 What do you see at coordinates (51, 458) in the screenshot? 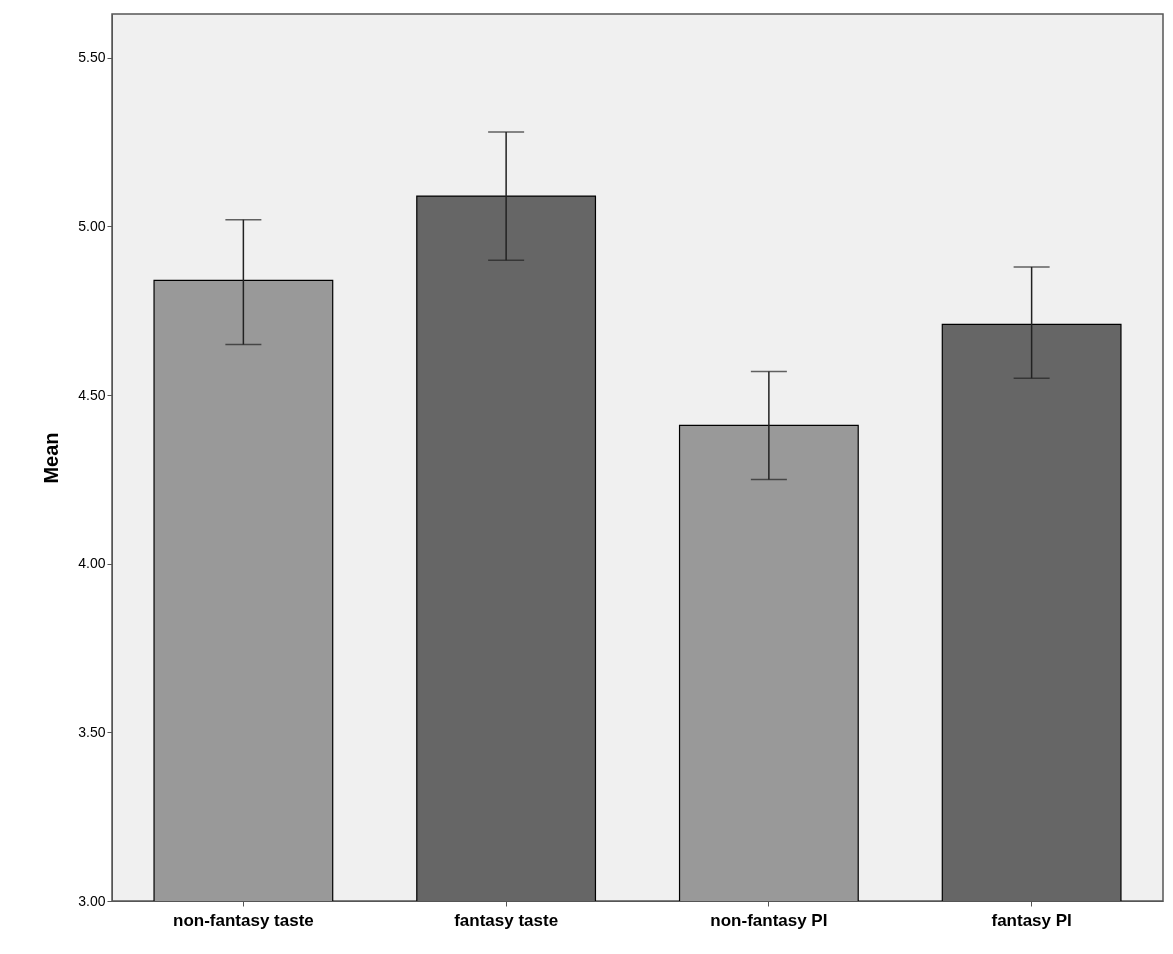
I see `y-axis-title: Mean` at bounding box center [51, 458].